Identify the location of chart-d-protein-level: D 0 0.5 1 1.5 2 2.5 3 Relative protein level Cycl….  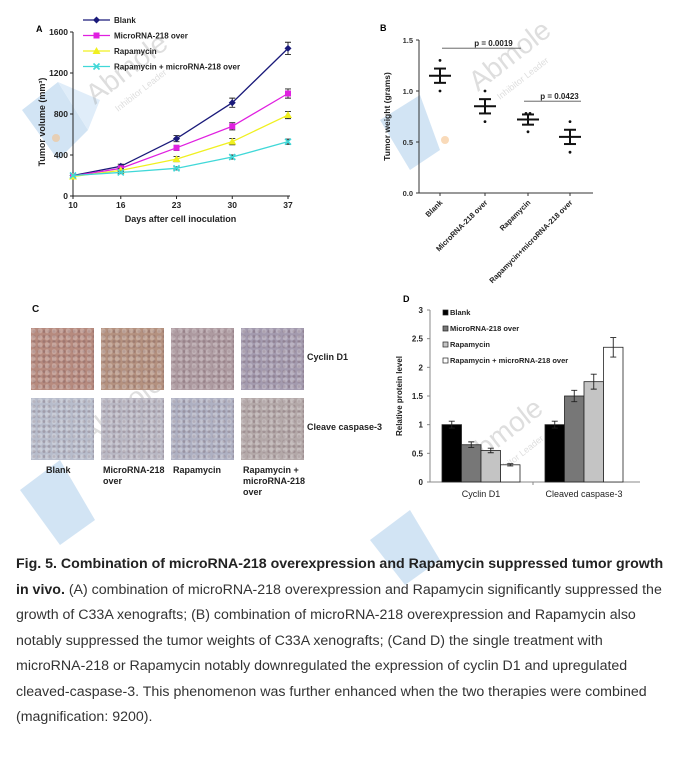
(517, 396).